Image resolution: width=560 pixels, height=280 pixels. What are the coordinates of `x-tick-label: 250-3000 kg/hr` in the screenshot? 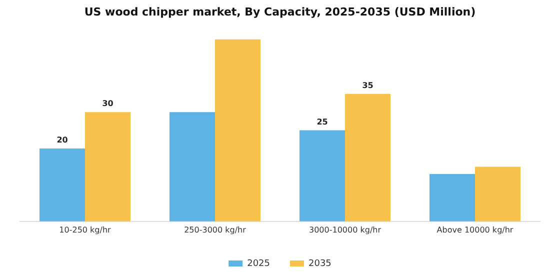 It's located at (215, 229).